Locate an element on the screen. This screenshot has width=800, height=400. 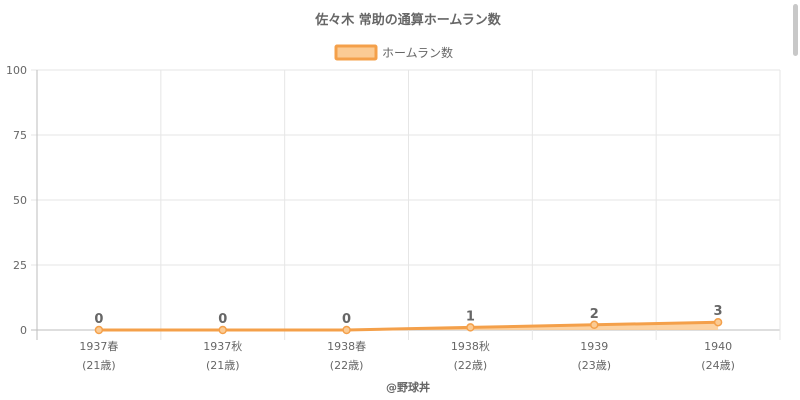
x-tick-label: 1940 is located at coordinates (718, 346).